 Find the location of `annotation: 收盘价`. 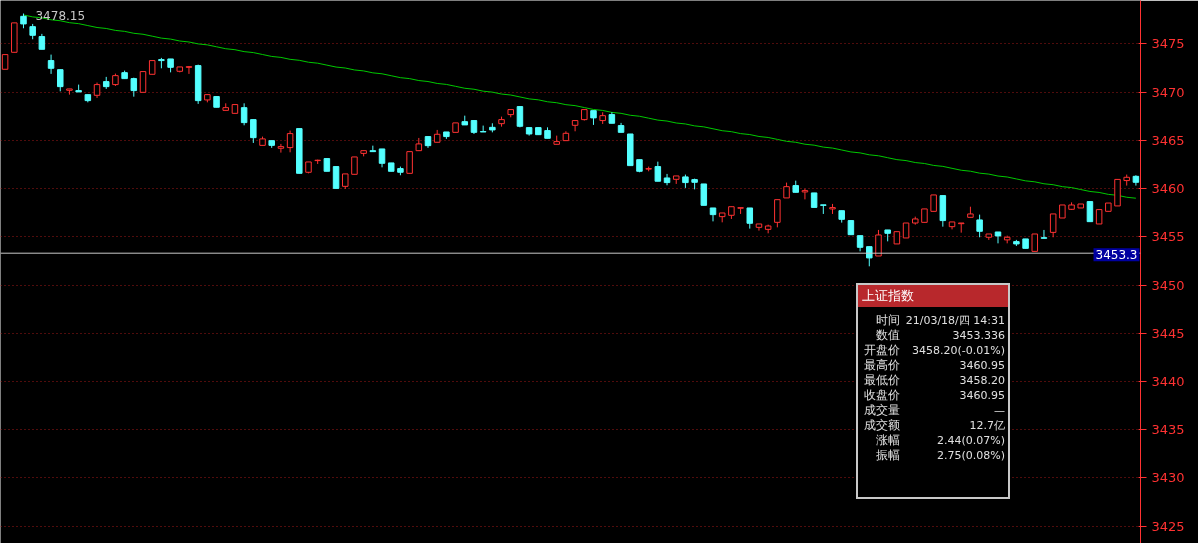

annotation: 收盘价 is located at coordinates (881, 395).